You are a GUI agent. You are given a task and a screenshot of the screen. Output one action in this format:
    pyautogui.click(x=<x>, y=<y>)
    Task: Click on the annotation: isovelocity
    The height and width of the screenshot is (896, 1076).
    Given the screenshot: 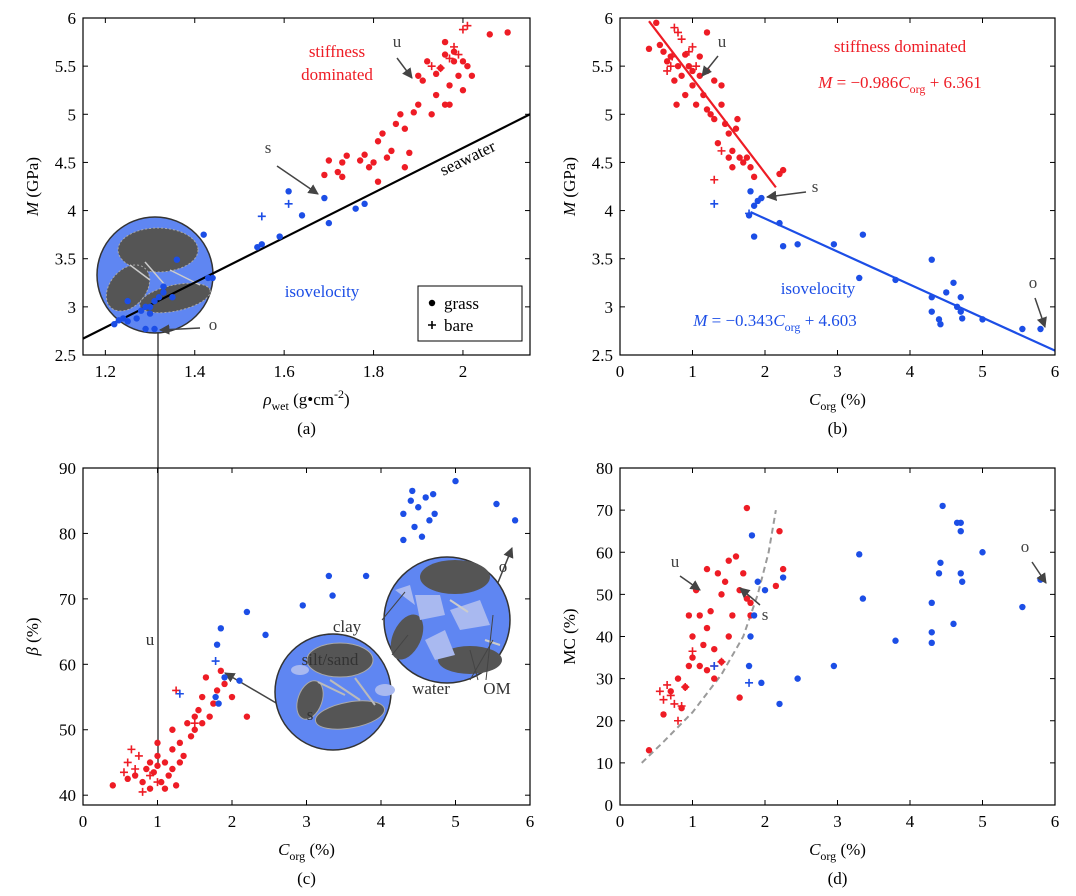 What is the action you would take?
    pyautogui.click(x=322, y=291)
    